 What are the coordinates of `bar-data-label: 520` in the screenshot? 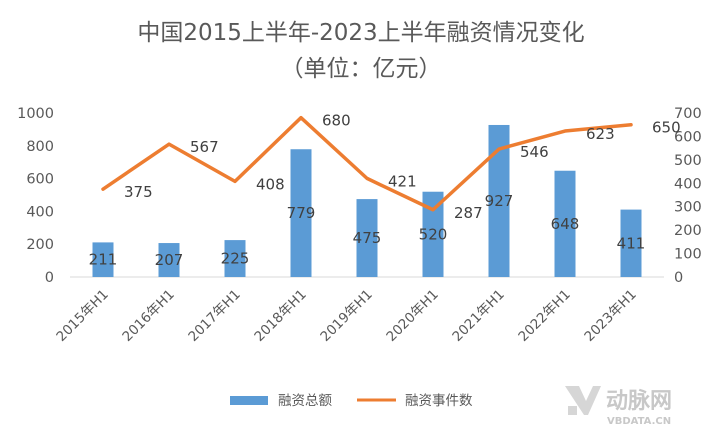 It's located at (433, 234).